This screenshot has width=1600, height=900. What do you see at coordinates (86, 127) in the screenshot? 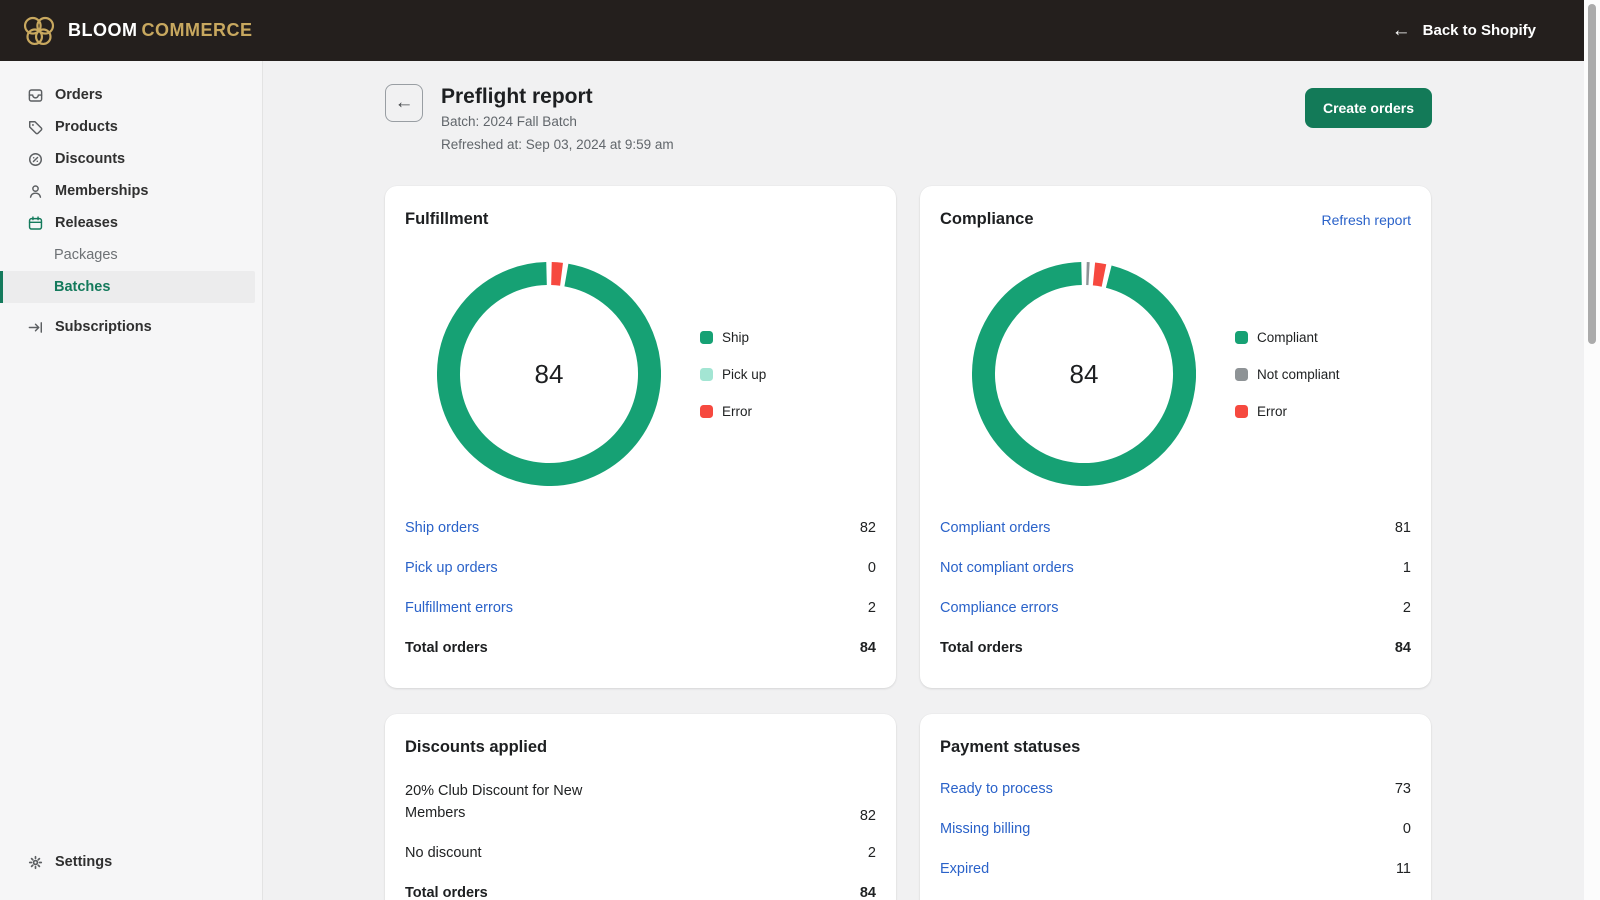
I see `sidebar-item-label: Products` at bounding box center [86, 127].